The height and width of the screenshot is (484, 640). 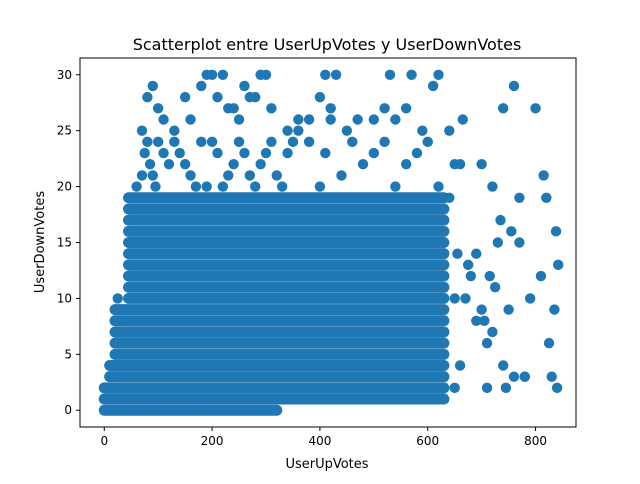 What do you see at coordinates (323, 437) in the screenshot?
I see `x-axis: 0 200 400 600 800` at bounding box center [323, 437].